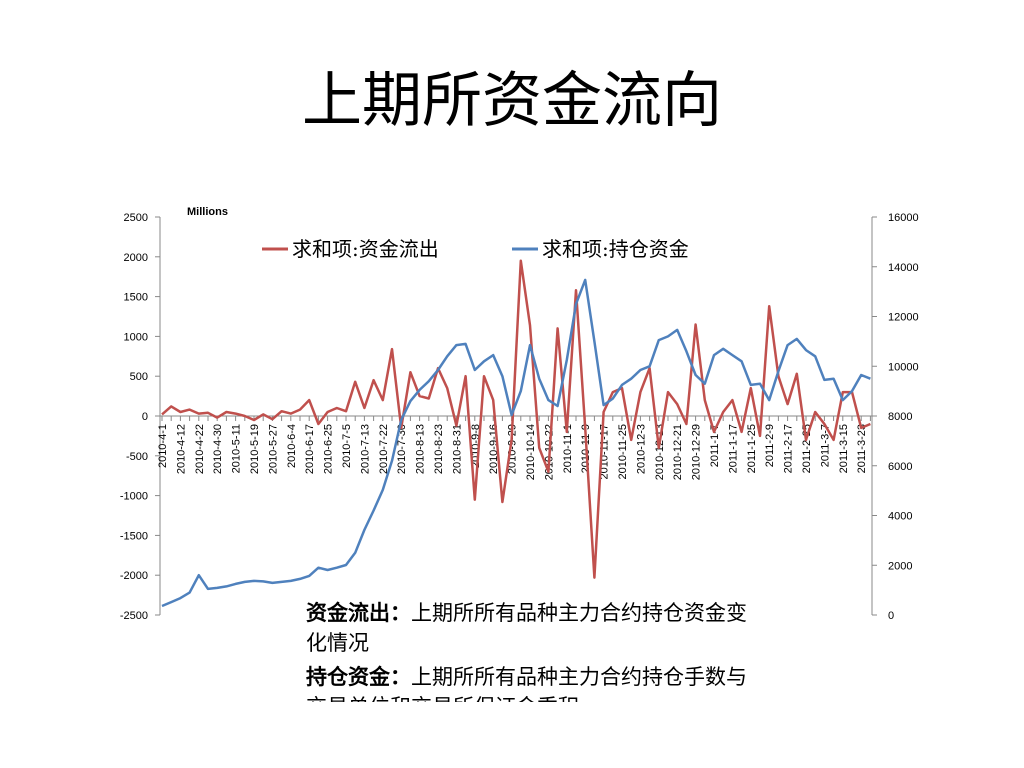 Image resolution: width=1024 pixels, height=768 pixels. Describe the element at coordinates (347, 446) in the screenshot. I see `x-tick-label: 2010-7-5` at that location.